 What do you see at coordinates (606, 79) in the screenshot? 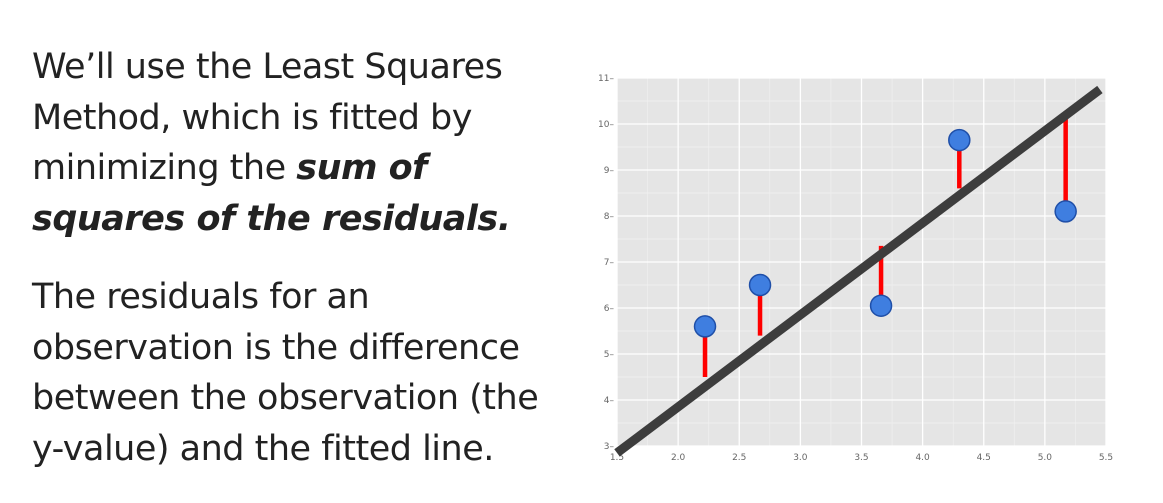
I see `y-tick-label: 11–` at bounding box center [606, 79].